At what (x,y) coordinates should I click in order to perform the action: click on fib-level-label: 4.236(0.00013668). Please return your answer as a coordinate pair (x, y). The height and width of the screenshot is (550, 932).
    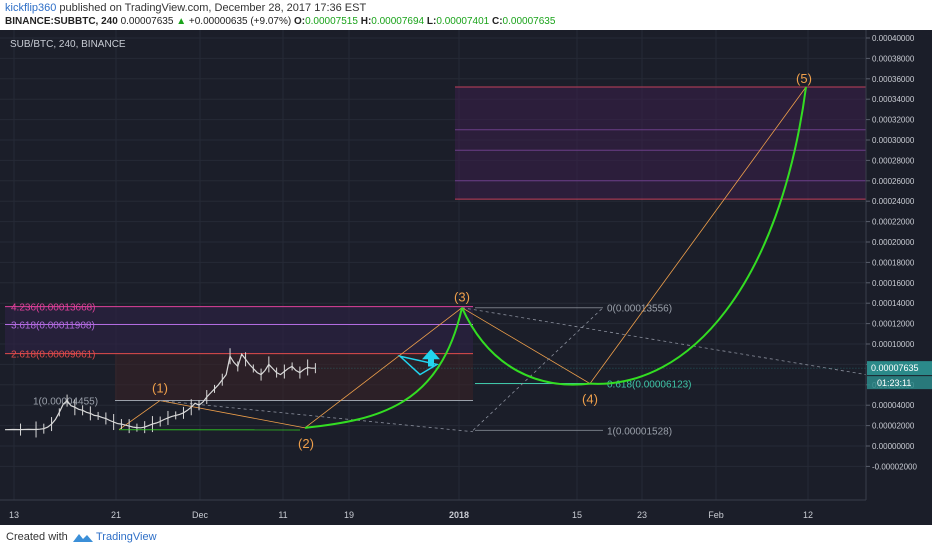
    Looking at the image, I should click on (53, 308).